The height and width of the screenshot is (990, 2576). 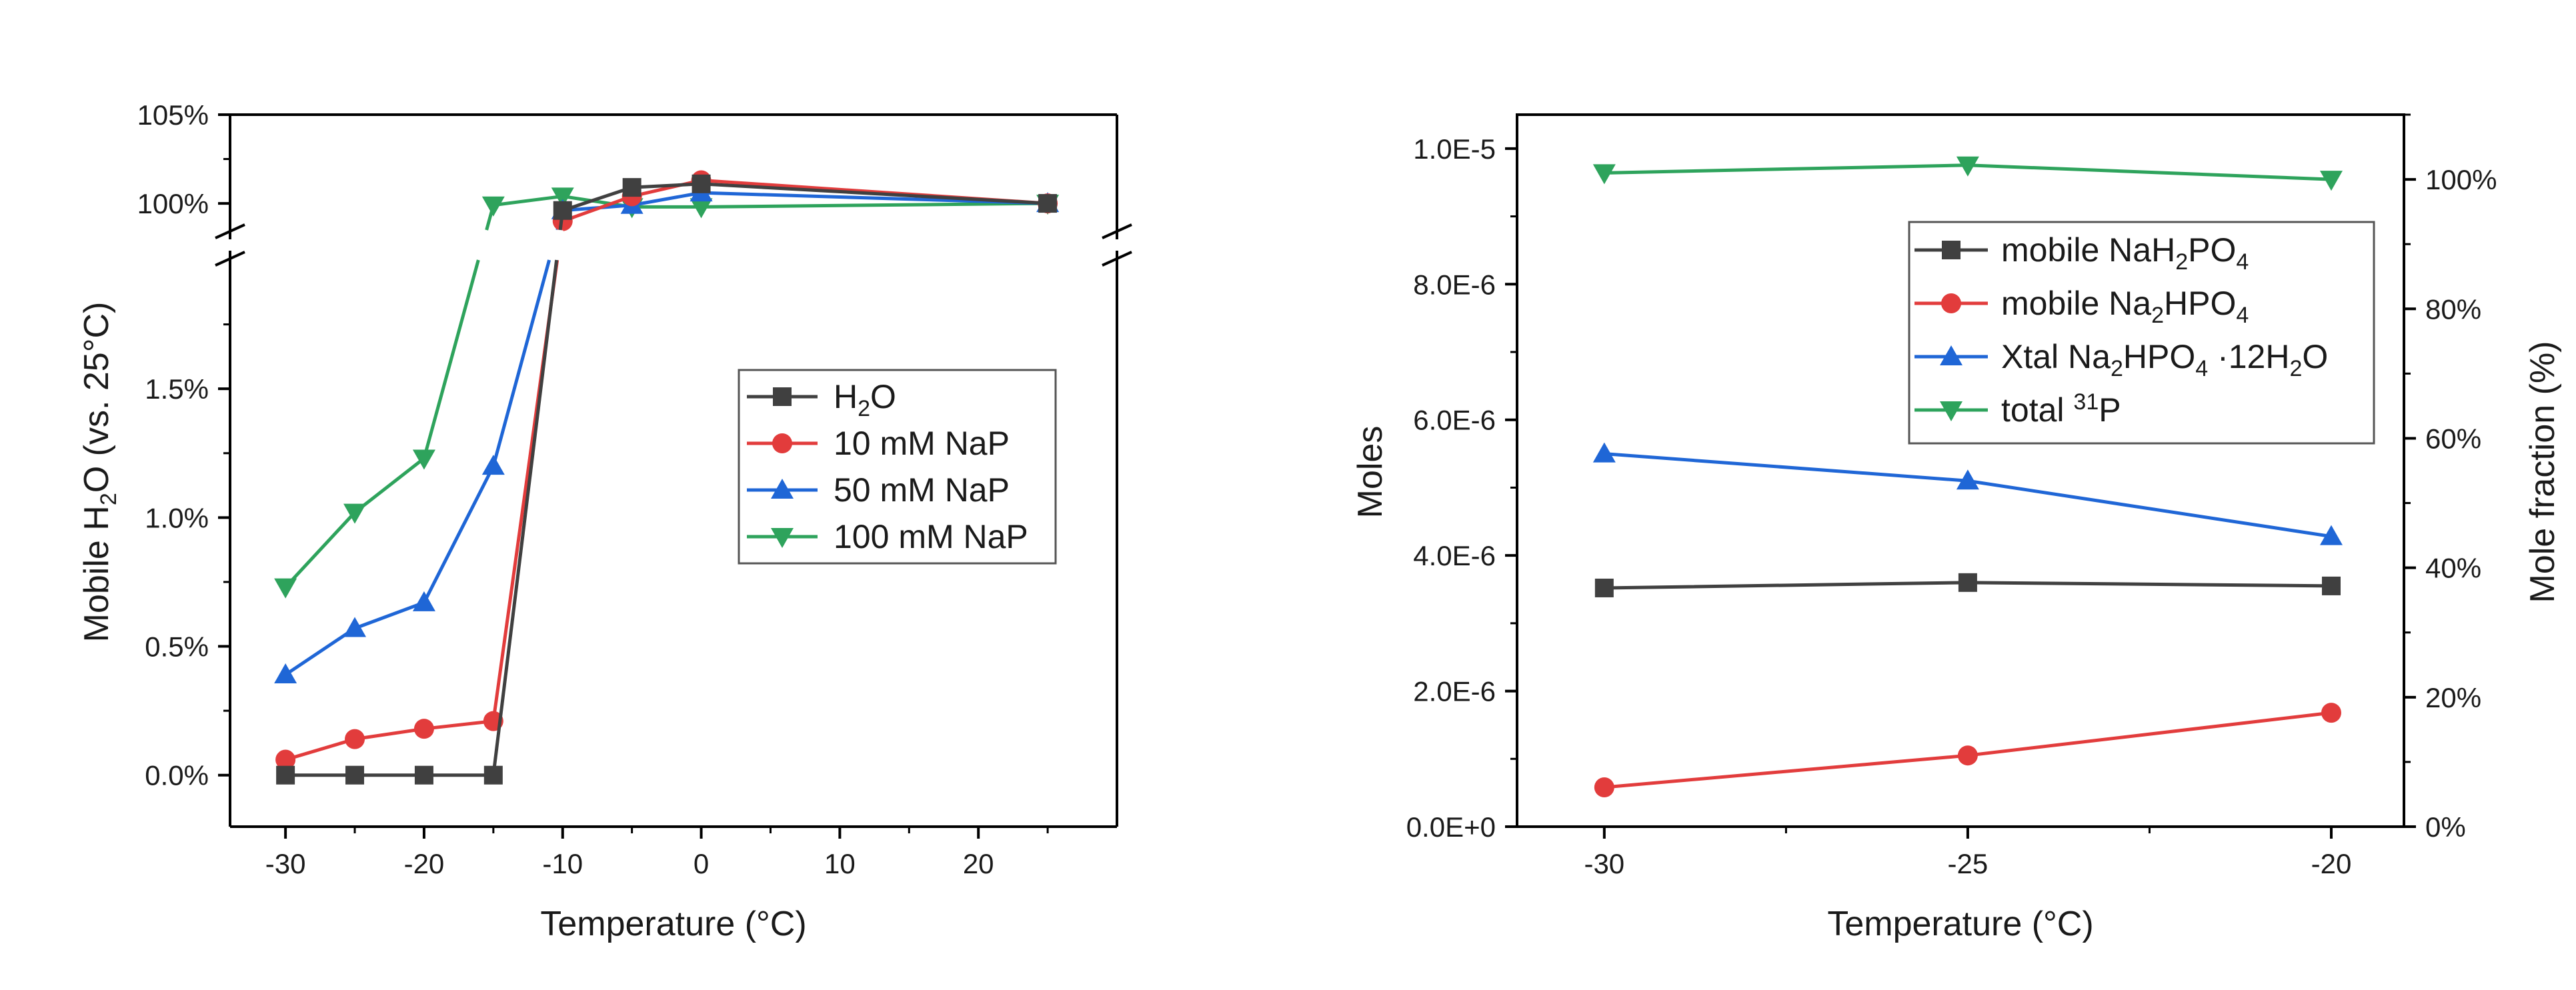 What do you see at coordinates (2086, 402) in the screenshot?
I see `legend-label-part: 31` at bounding box center [2086, 402].